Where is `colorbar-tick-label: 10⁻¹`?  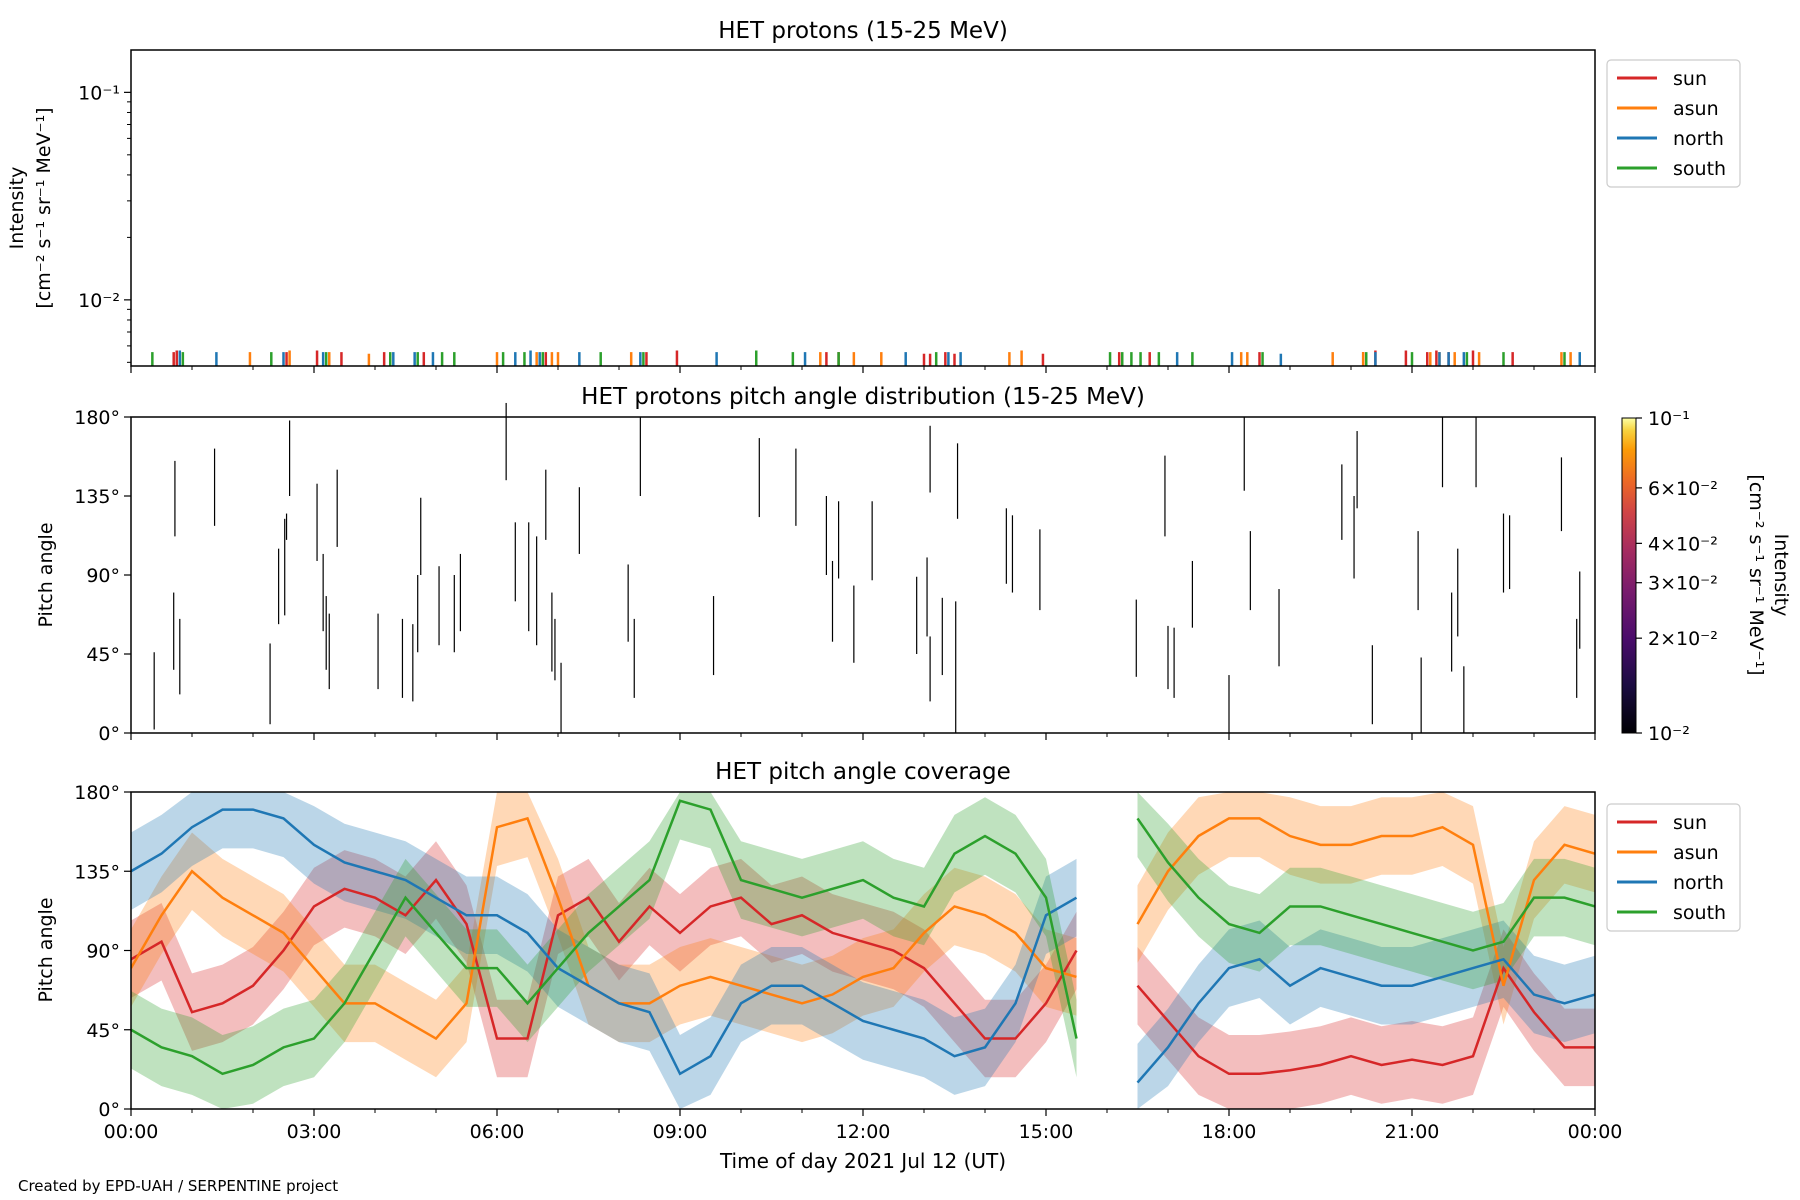
colorbar-tick-label: 10⁻¹ is located at coordinates (1669, 419).